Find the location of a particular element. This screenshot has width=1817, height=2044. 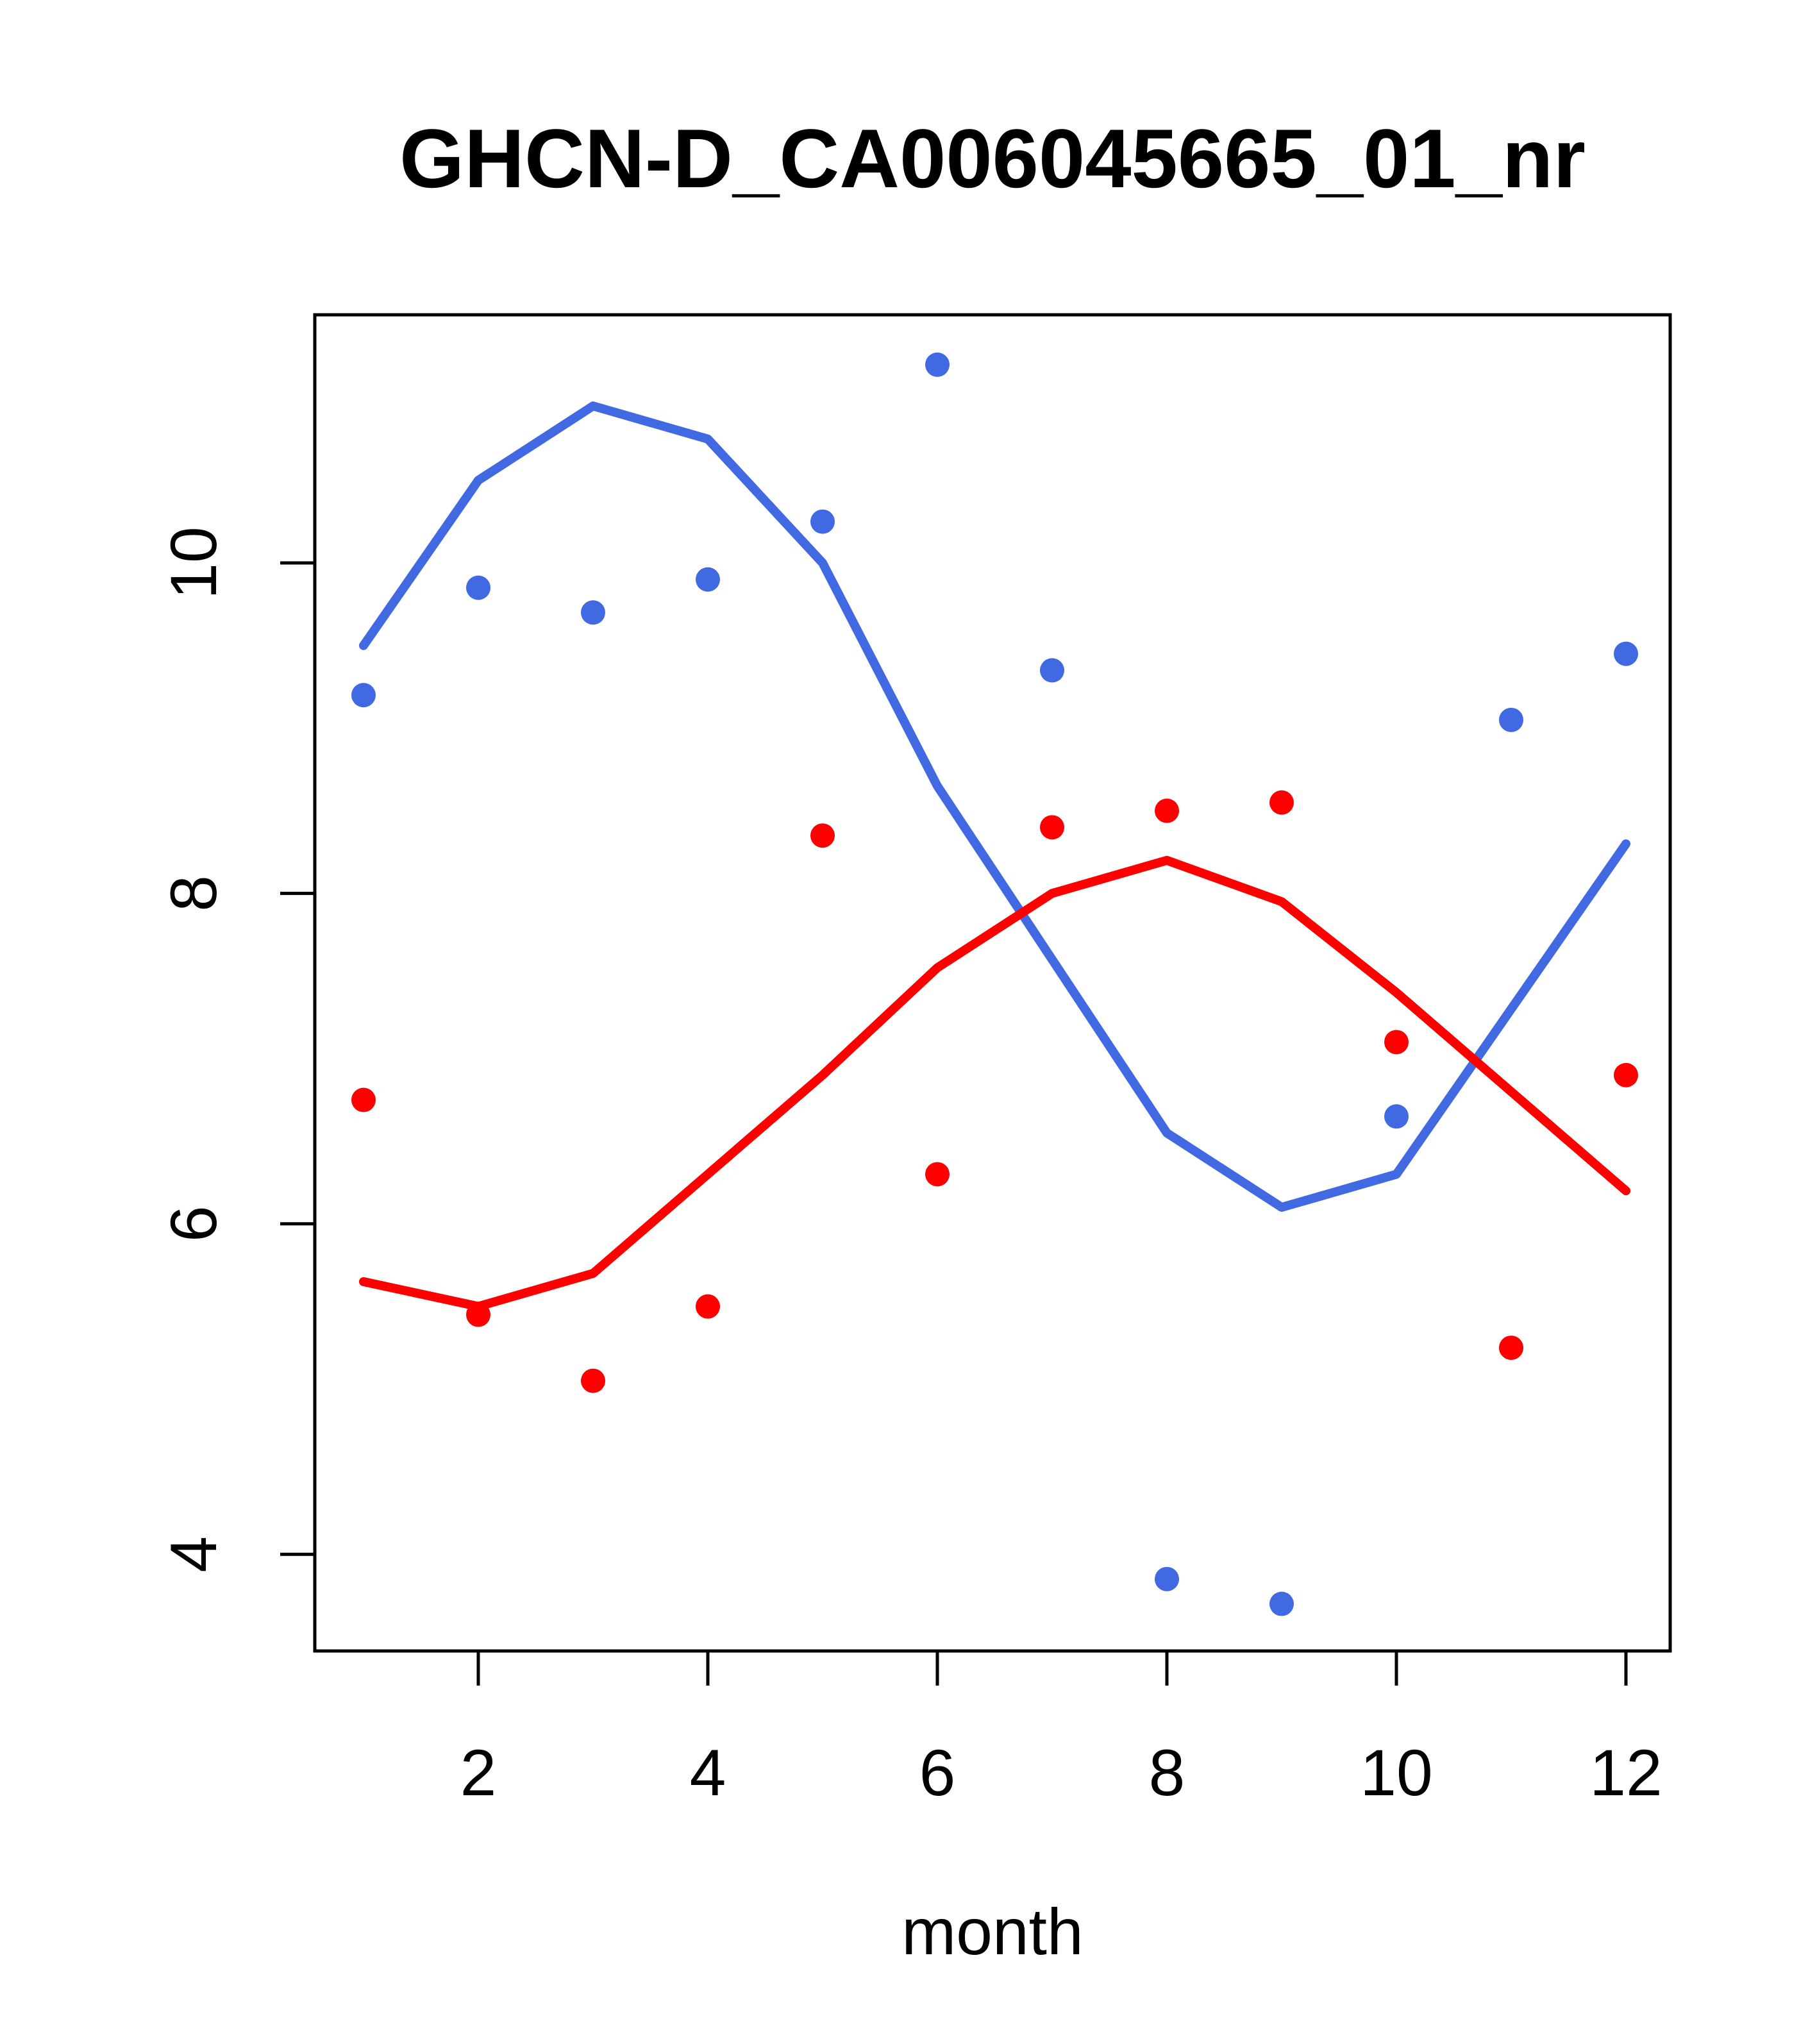

data-point-series-red-m8 is located at coordinates (1167, 810).